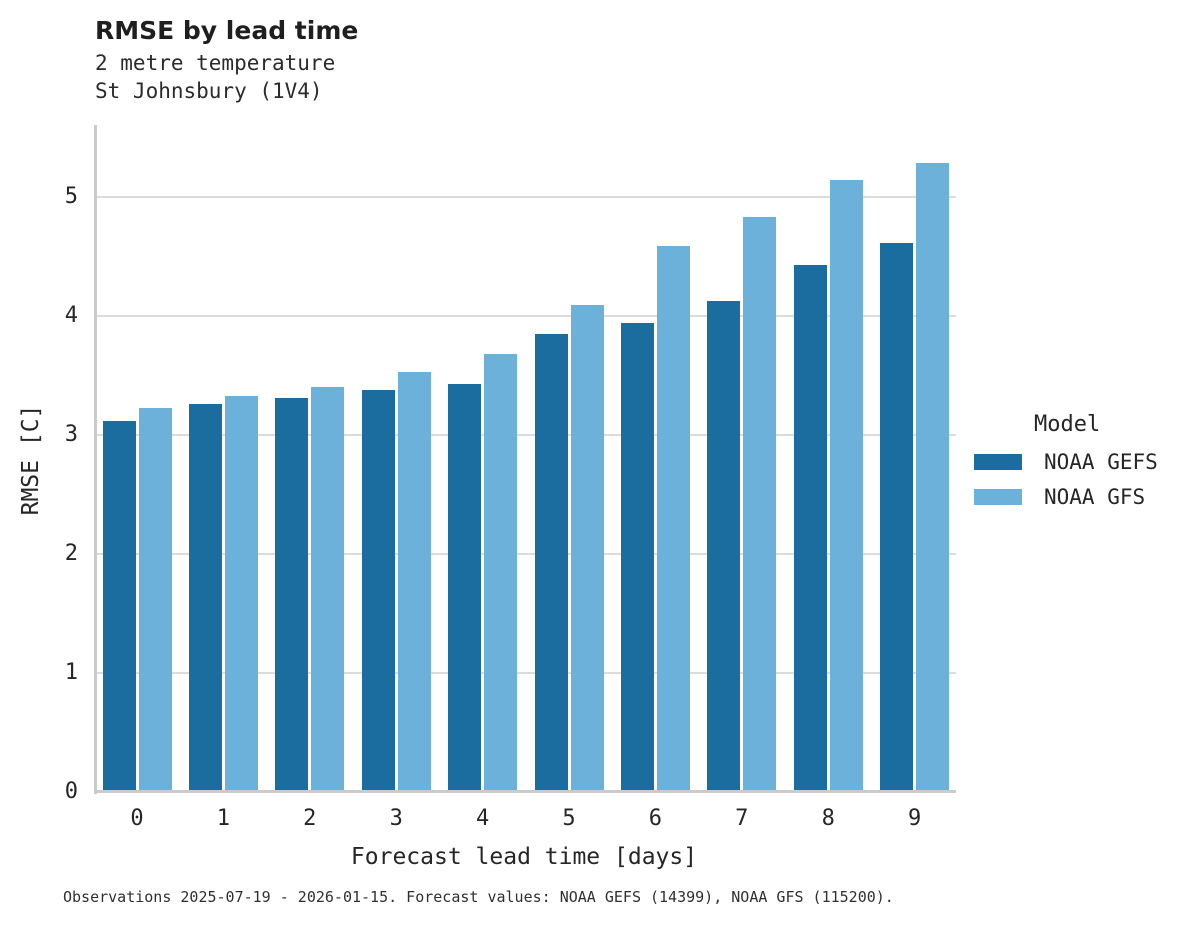 Image resolution: width=1195 pixels, height=928 pixels. What do you see at coordinates (655, 818) in the screenshot?
I see `x-tick-label-6: 6` at bounding box center [655, 818].